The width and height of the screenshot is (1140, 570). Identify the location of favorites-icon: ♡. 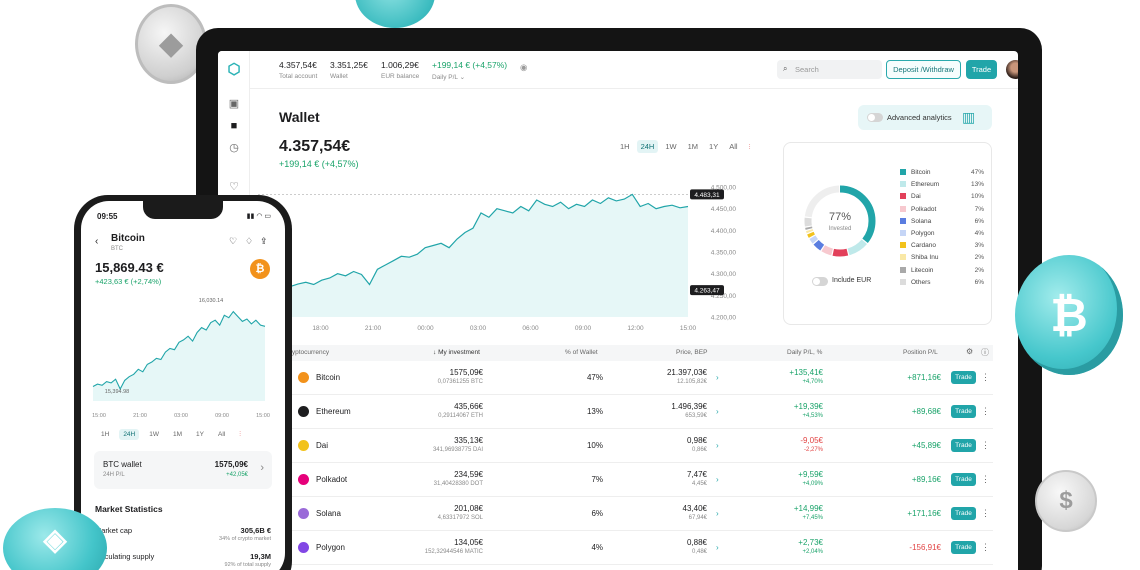
(234, 187).